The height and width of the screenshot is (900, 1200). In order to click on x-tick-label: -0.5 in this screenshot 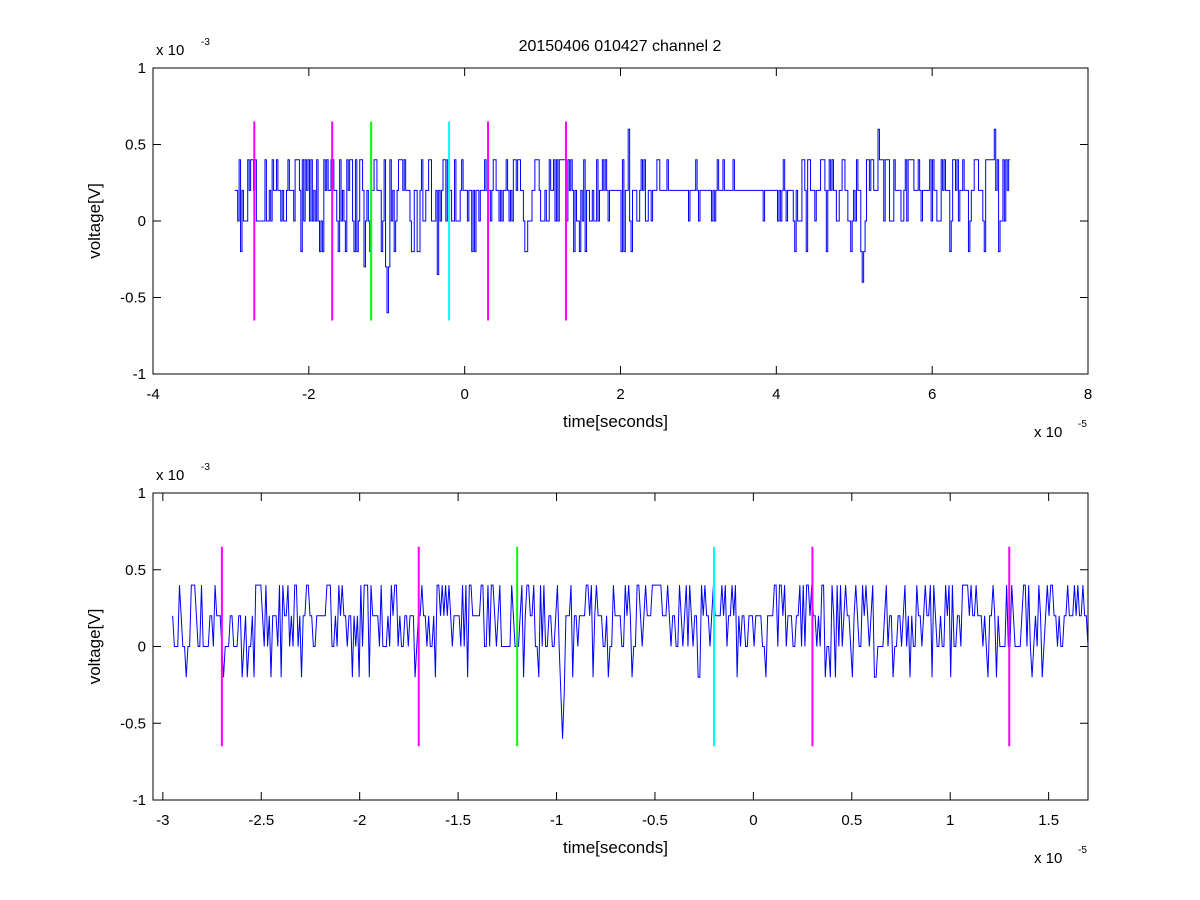, I will do `click(655, 820)`.